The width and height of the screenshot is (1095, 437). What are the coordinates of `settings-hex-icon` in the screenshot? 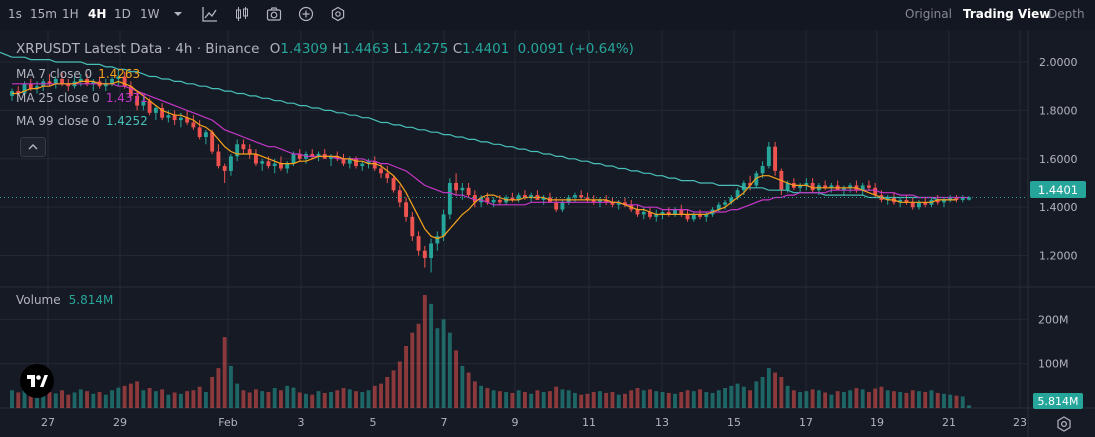 It's located at (338, 14).